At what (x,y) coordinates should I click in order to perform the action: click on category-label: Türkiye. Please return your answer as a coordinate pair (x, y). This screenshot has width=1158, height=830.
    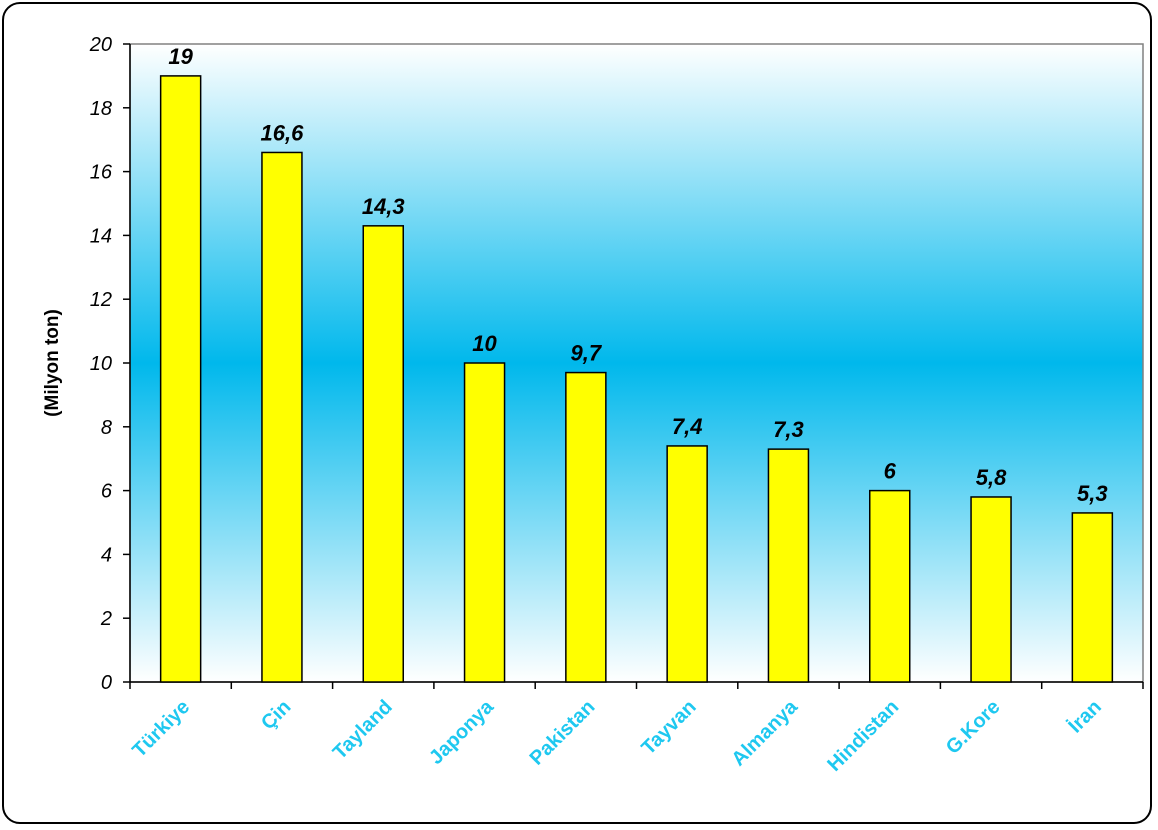
    Looking at the image, I should click on (161, 729).